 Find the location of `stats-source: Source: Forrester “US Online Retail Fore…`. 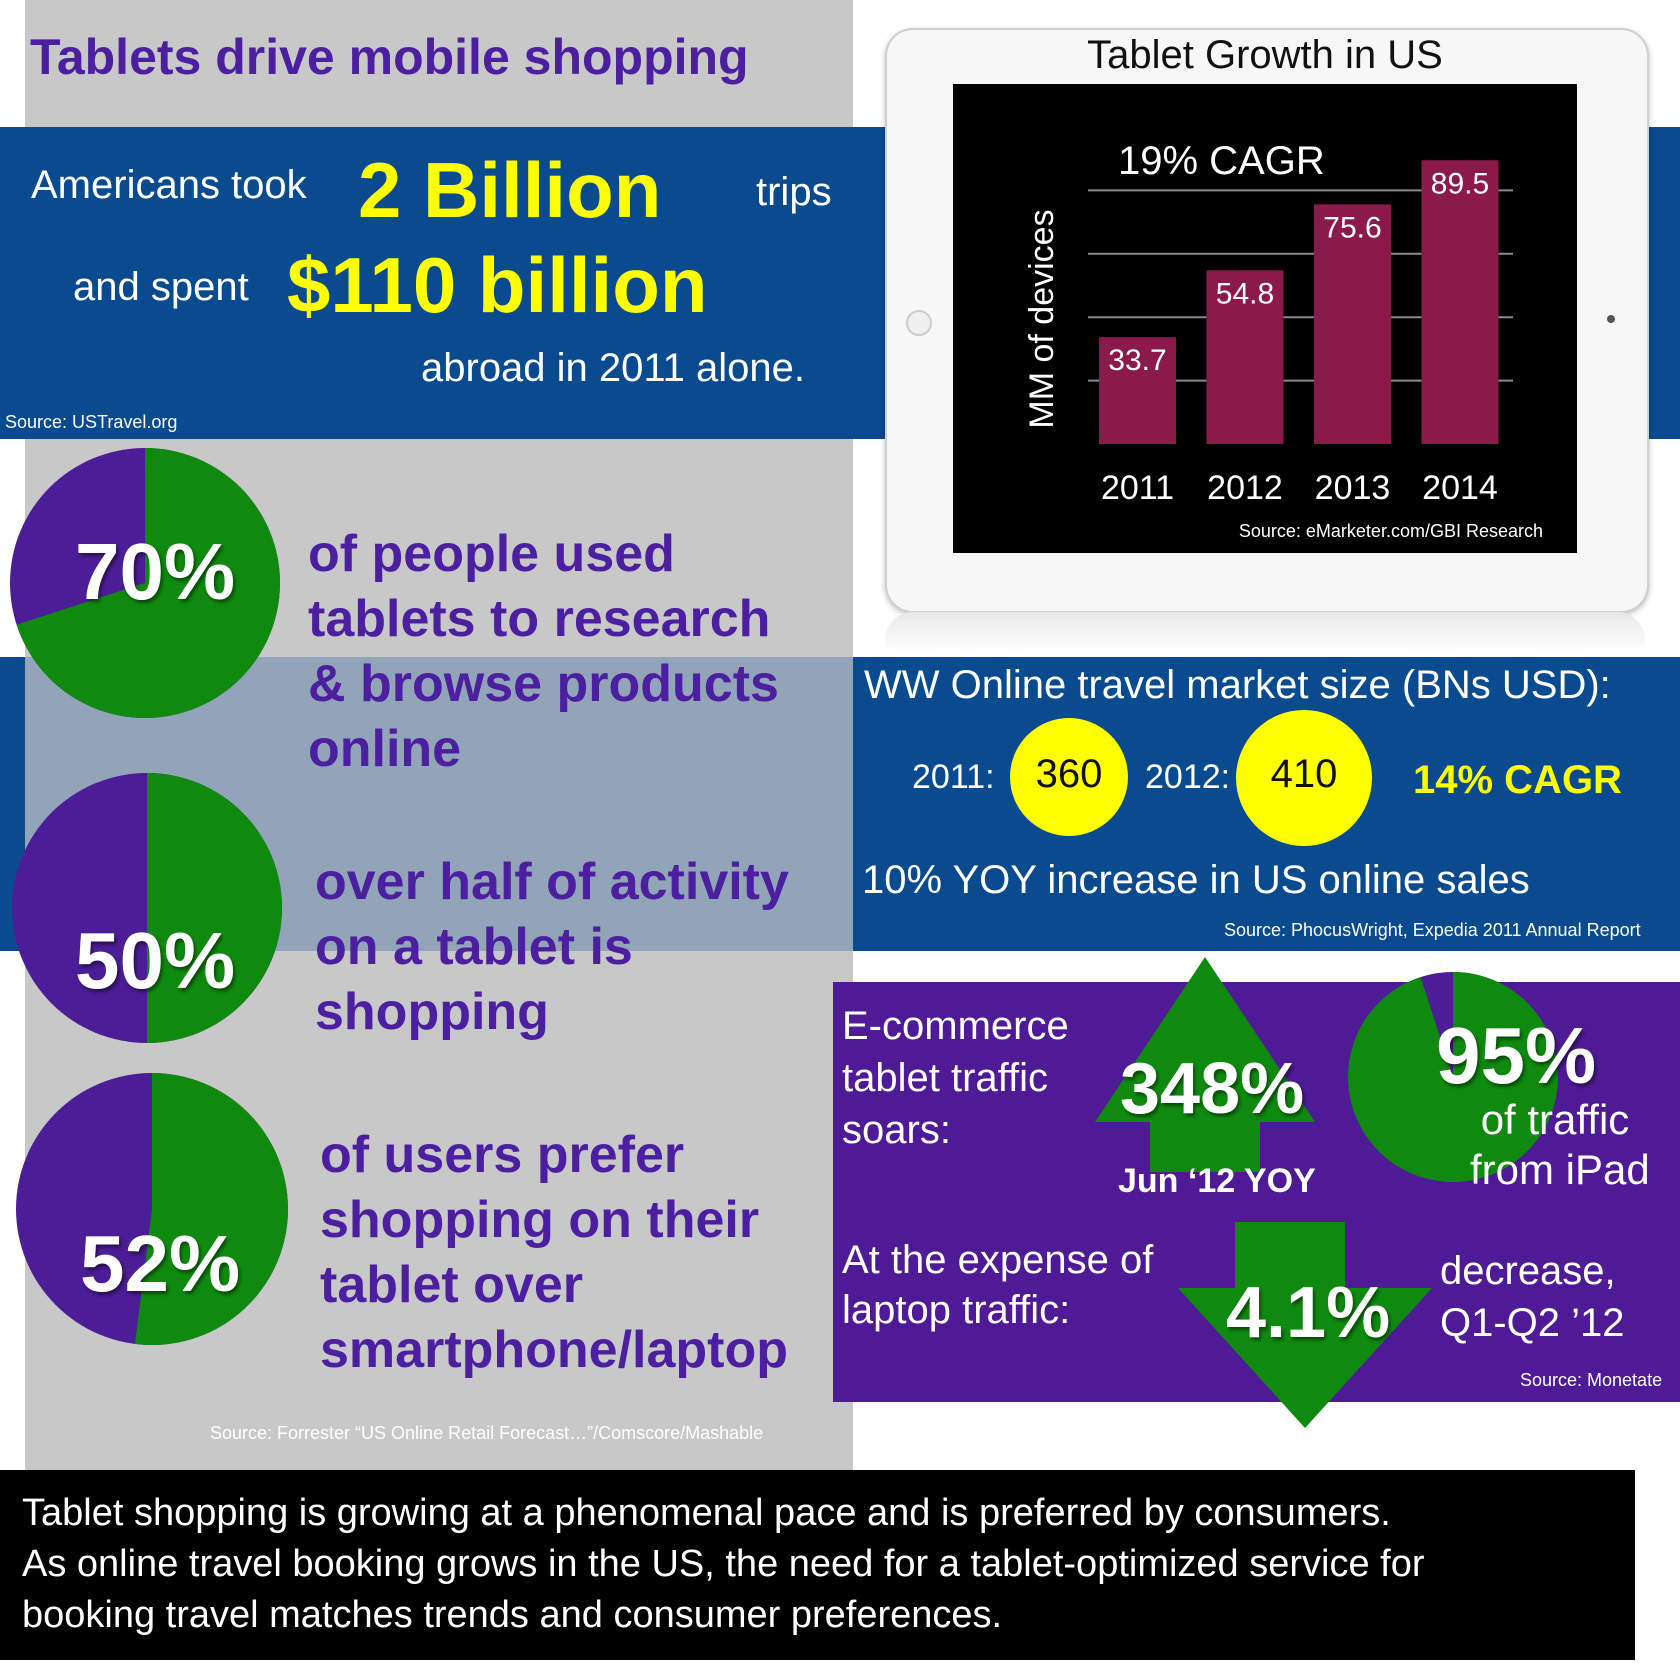

stats-source: Source: Forrester “US Online Retail Fore… is located at coordinates (487, 1433).